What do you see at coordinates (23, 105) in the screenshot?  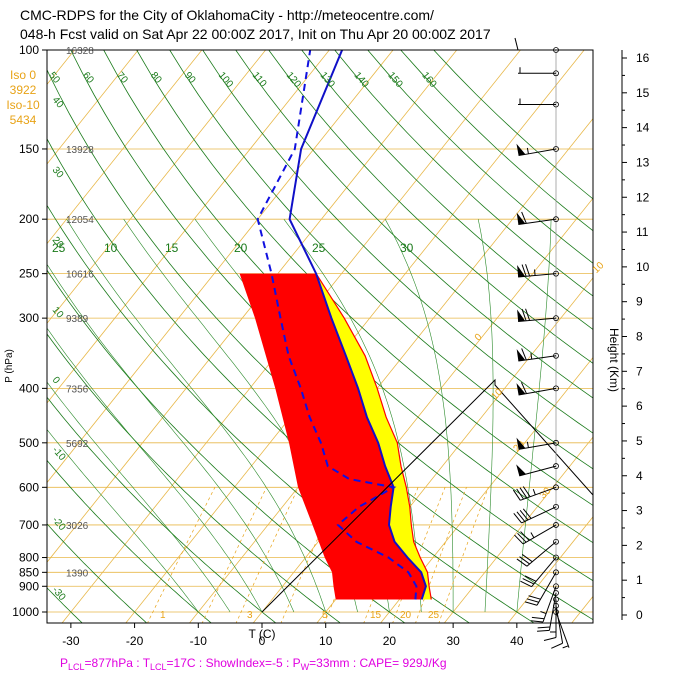 I see `iso10-label: Iso-10` at bounding box center [23, 105].